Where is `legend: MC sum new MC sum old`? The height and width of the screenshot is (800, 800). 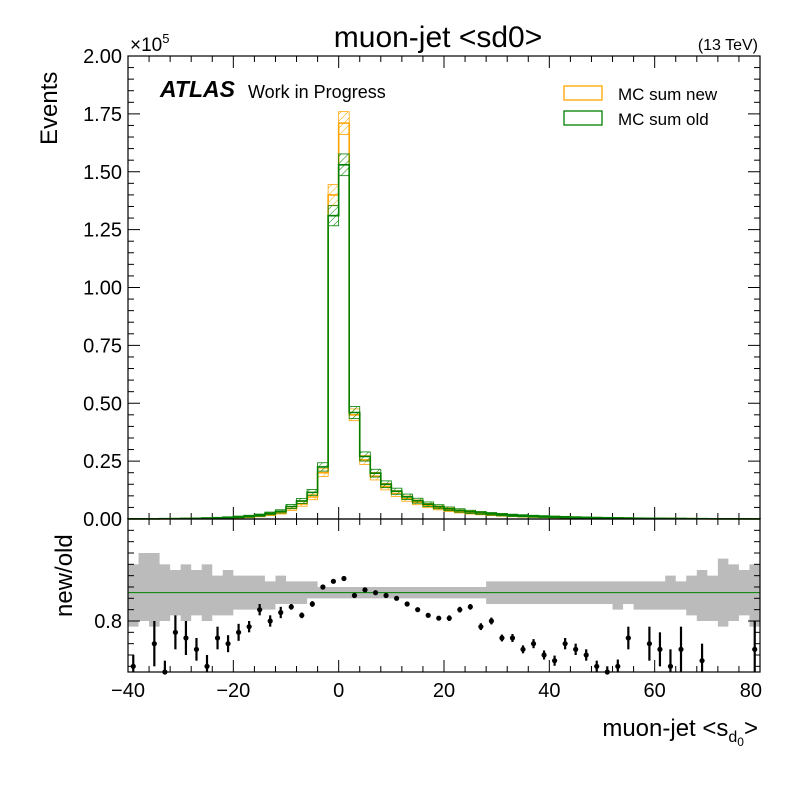 legend: MC sum new MC sum old is located at coordinates (640, 107).